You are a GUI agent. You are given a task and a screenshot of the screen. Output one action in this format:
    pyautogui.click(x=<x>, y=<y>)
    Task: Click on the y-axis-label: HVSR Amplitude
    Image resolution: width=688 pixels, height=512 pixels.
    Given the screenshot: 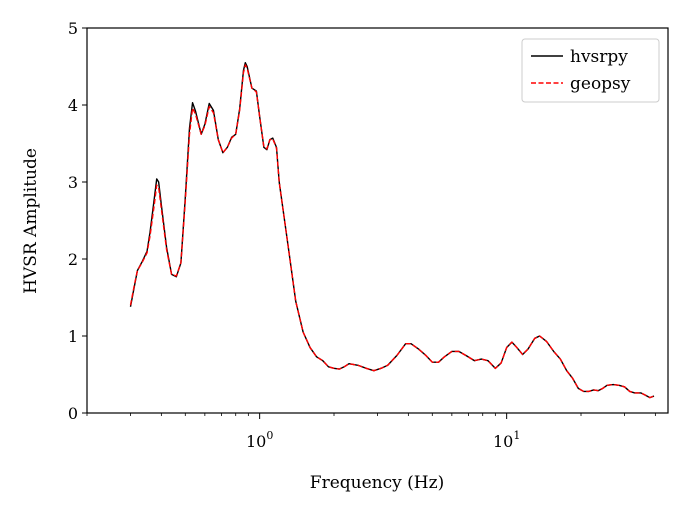 What is the action you would take?
    pyautogui.click(x=31, y=221)
    